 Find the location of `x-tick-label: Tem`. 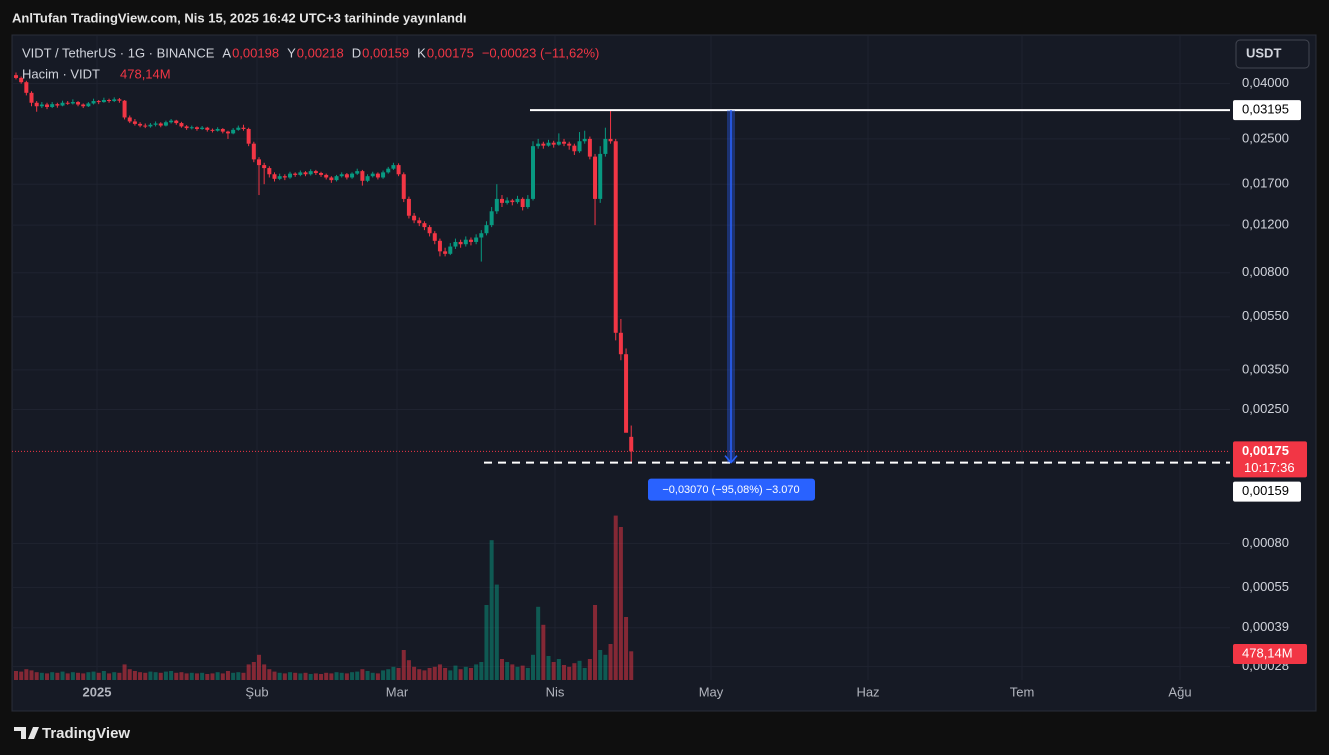

x-tick-label: Tem is located at coordinates (1022, 691).